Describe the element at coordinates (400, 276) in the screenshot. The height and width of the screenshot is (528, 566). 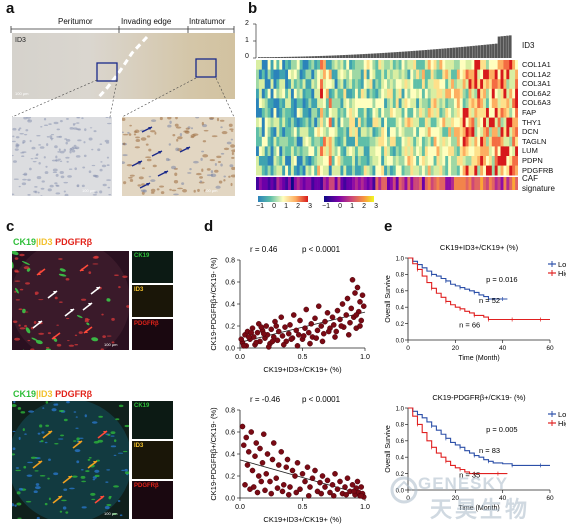
I see `y-tick-label: 0.8` at that location.